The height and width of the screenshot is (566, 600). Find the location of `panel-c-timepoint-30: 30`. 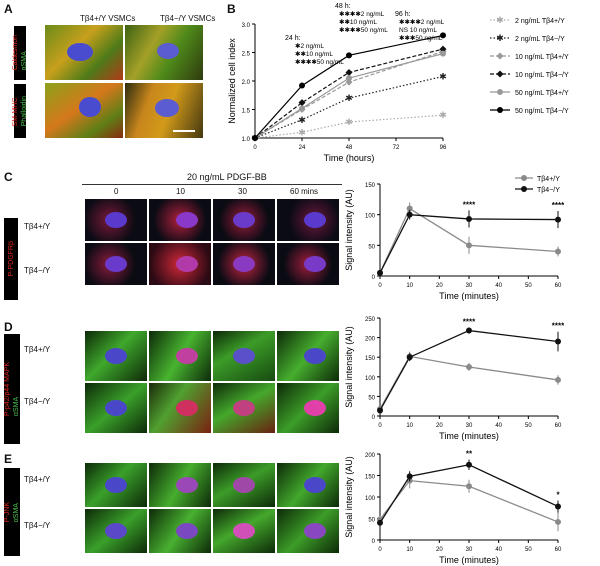

panel-c-timepoint-30: 30 is located at coordinates (242, 191).